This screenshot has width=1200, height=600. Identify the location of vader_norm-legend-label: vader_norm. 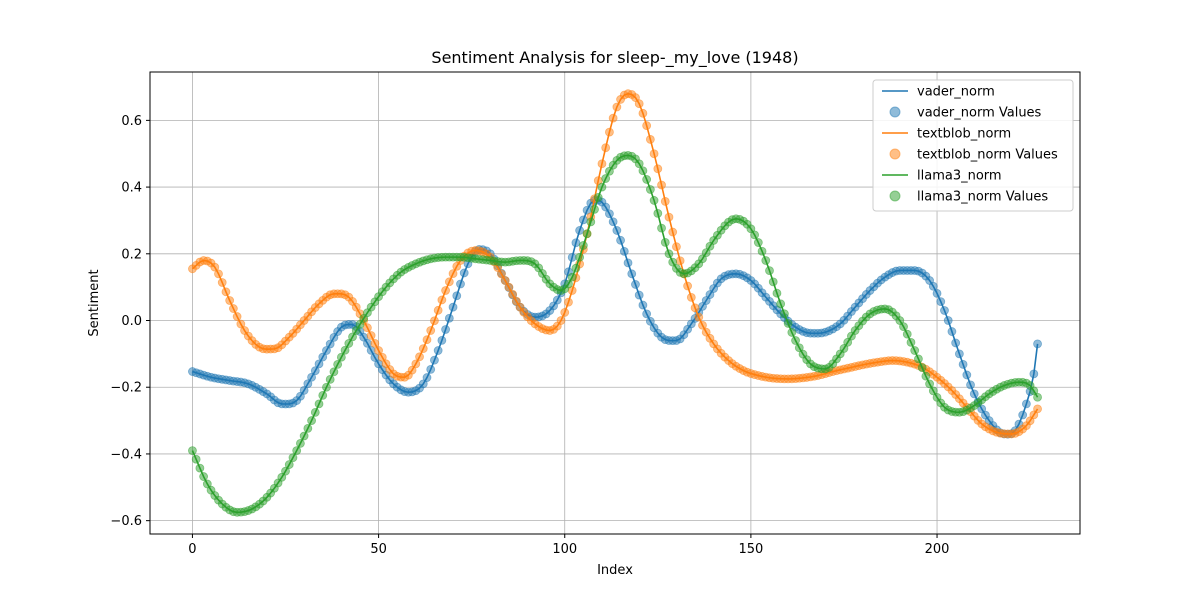
(956, 92).